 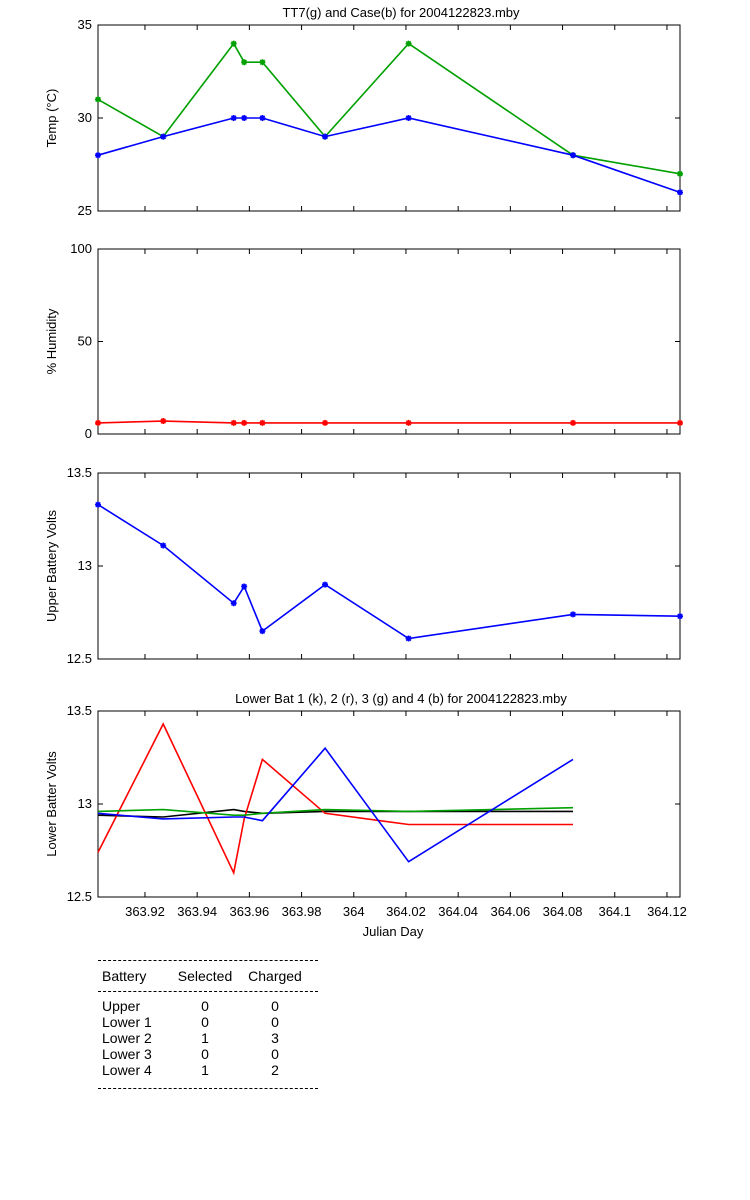 I want to click on y-axis-label: Upper Battery Volts, so click(x=51, y=566).